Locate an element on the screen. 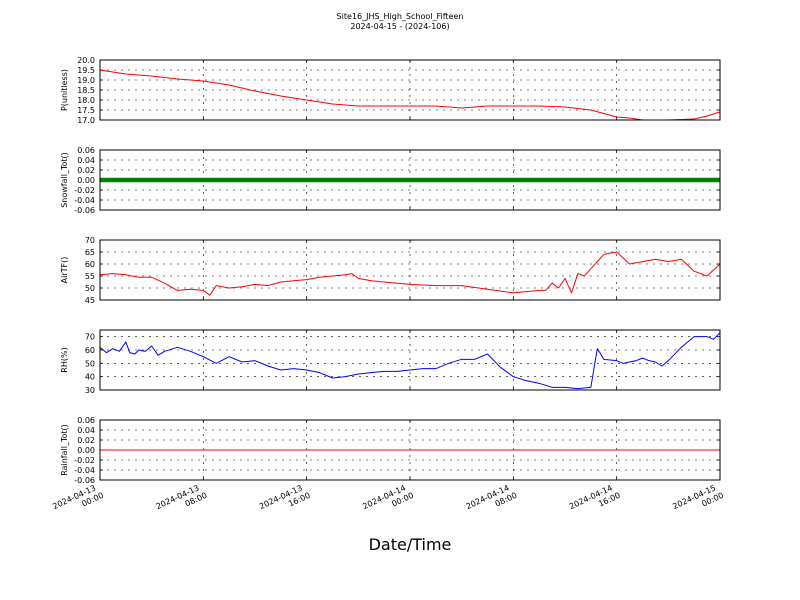 This screenshot has height=600, width=800. y-axis-label-pressure: P(unitless) is located at coordinates (64, 90).